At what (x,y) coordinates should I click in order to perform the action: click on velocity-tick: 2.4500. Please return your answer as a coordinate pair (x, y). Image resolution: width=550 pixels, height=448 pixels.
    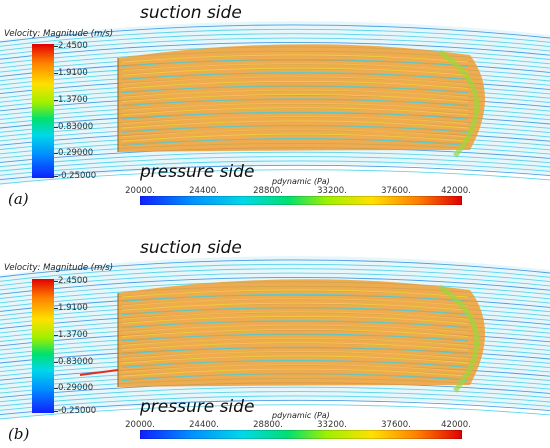
    Looking at the image, I should click on (73, 281).